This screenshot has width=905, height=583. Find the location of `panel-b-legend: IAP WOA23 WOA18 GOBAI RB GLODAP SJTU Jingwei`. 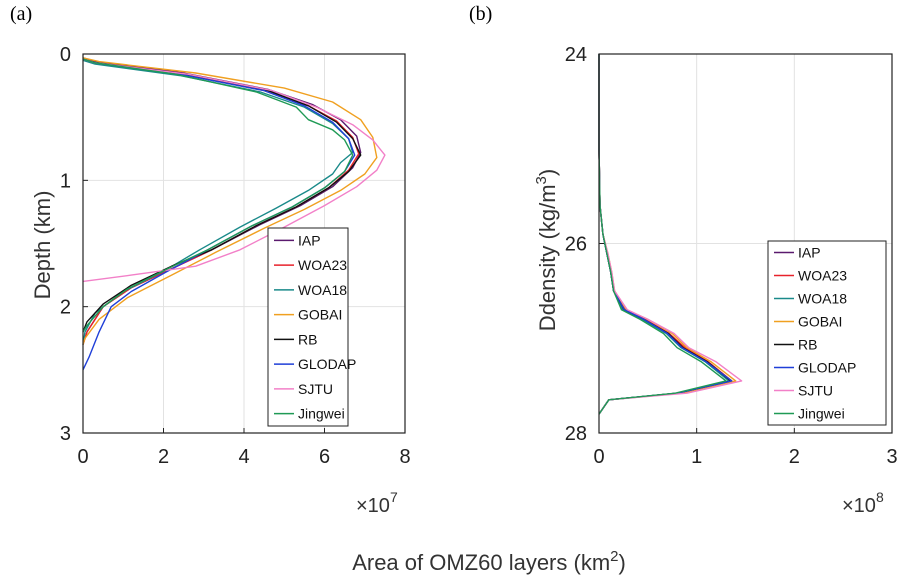

panel-b-legend: IAP WOA23 WOA18 GOBAI RB GLODAP SJTU Jingwei is located at coordinates (827, 333).